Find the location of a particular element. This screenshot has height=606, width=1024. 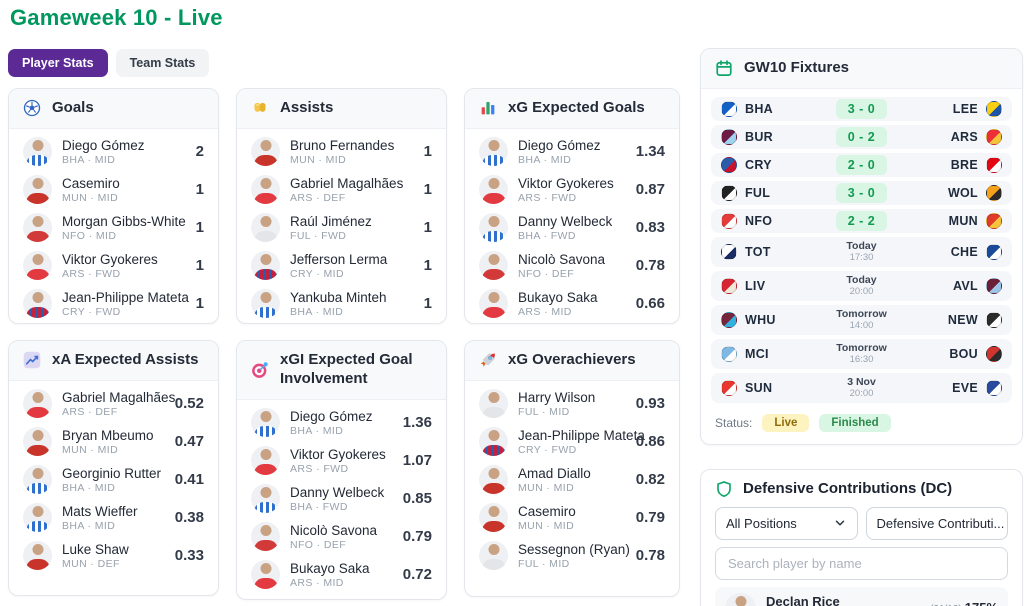

stat-panel-title: xGI Expected Goal Involvement is located at coordinates (346, 369).